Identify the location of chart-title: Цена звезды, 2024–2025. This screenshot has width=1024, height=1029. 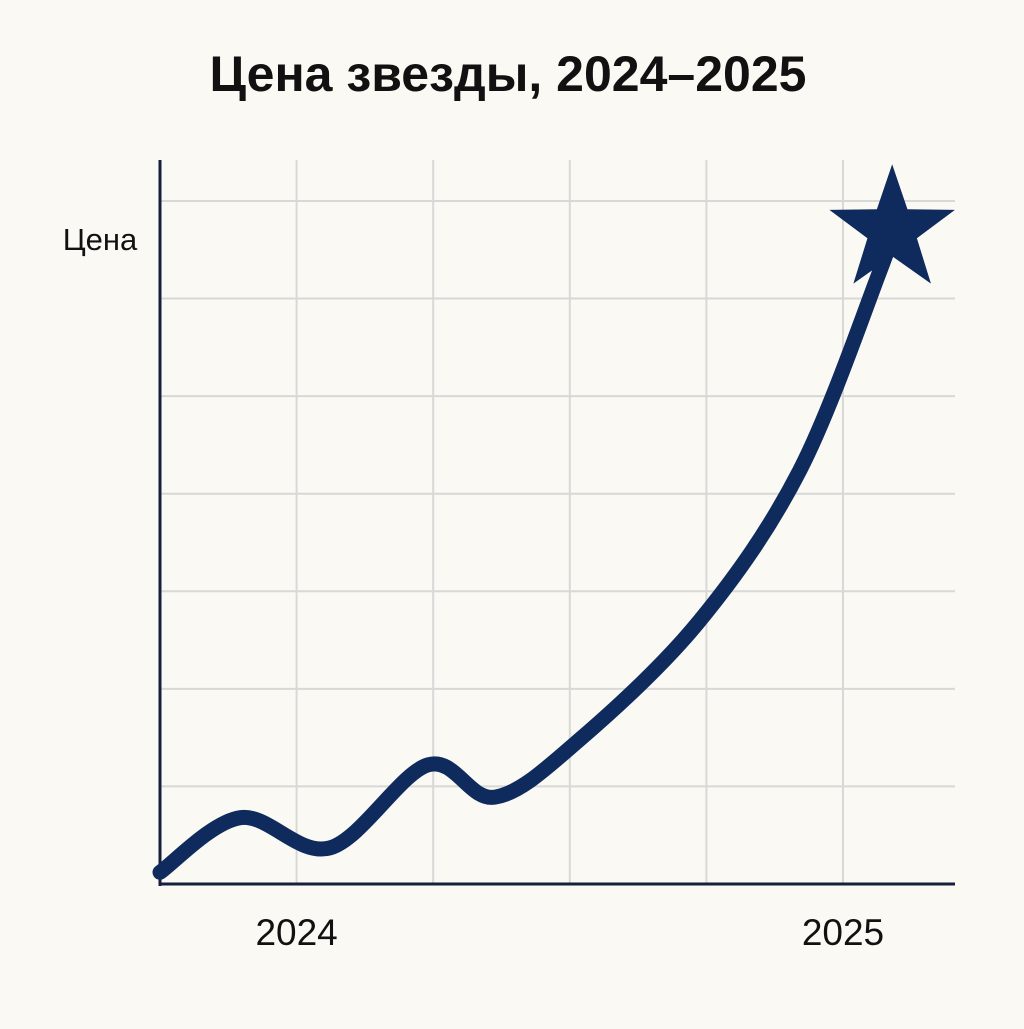
(508, 74).